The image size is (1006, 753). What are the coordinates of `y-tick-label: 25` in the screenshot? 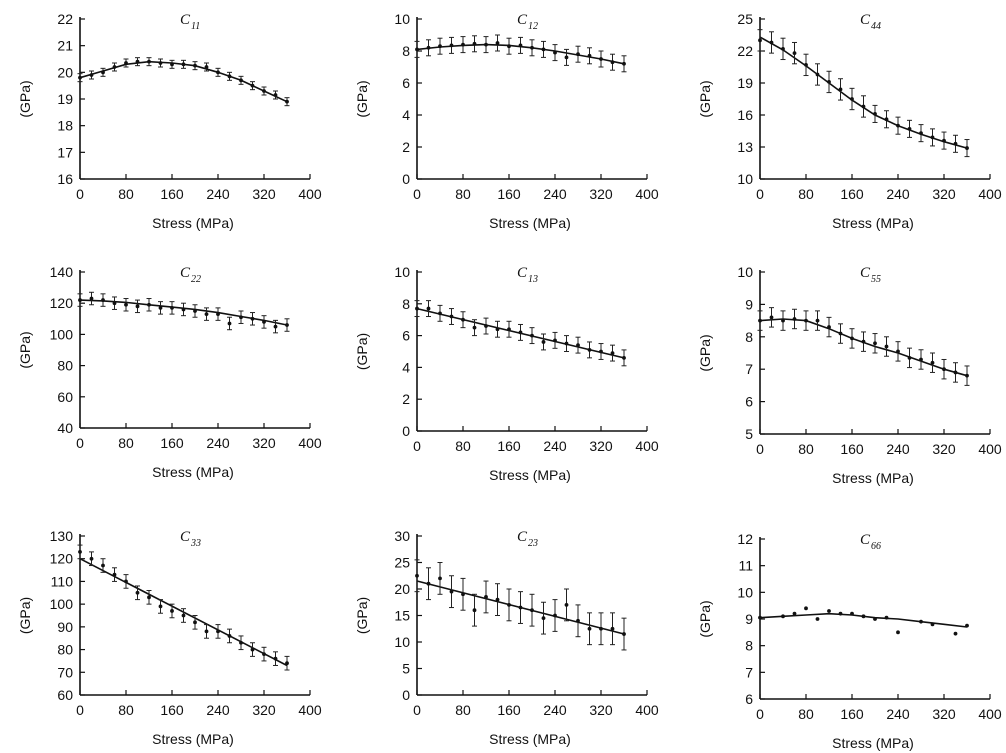 It's located at (745, 19).